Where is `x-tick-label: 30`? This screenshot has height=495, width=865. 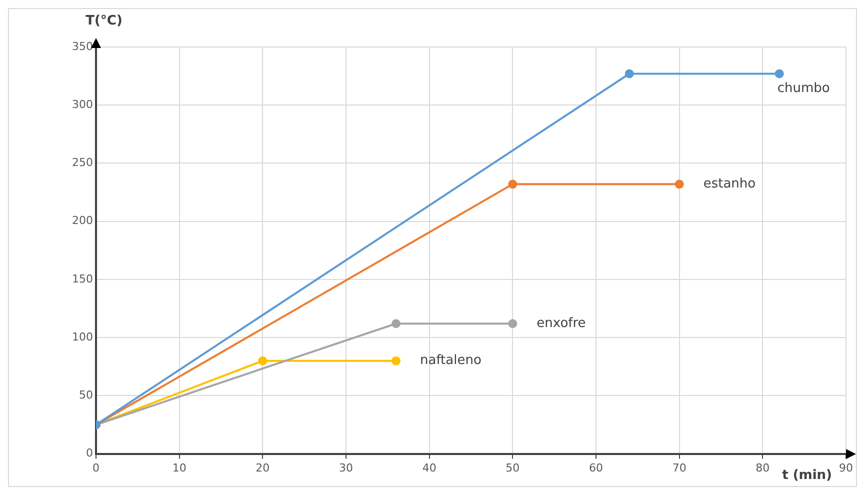 x-tick-label: 30 is located at coordinates (345, 467).